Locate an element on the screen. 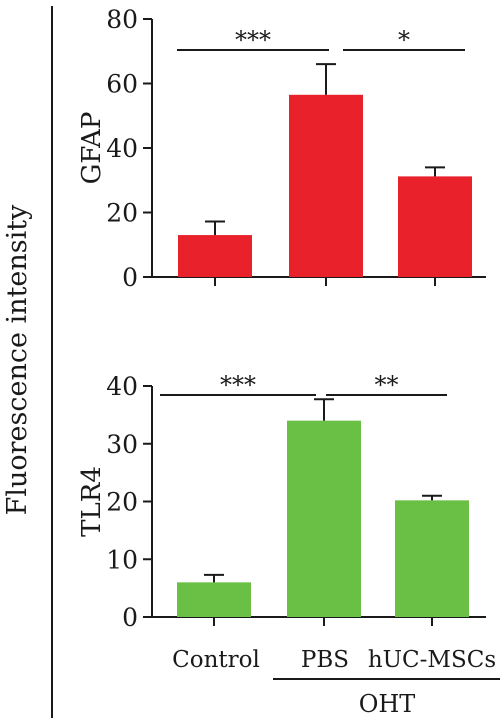  gfap-y-tick-label: 0 is located at coordinates (130, 277).